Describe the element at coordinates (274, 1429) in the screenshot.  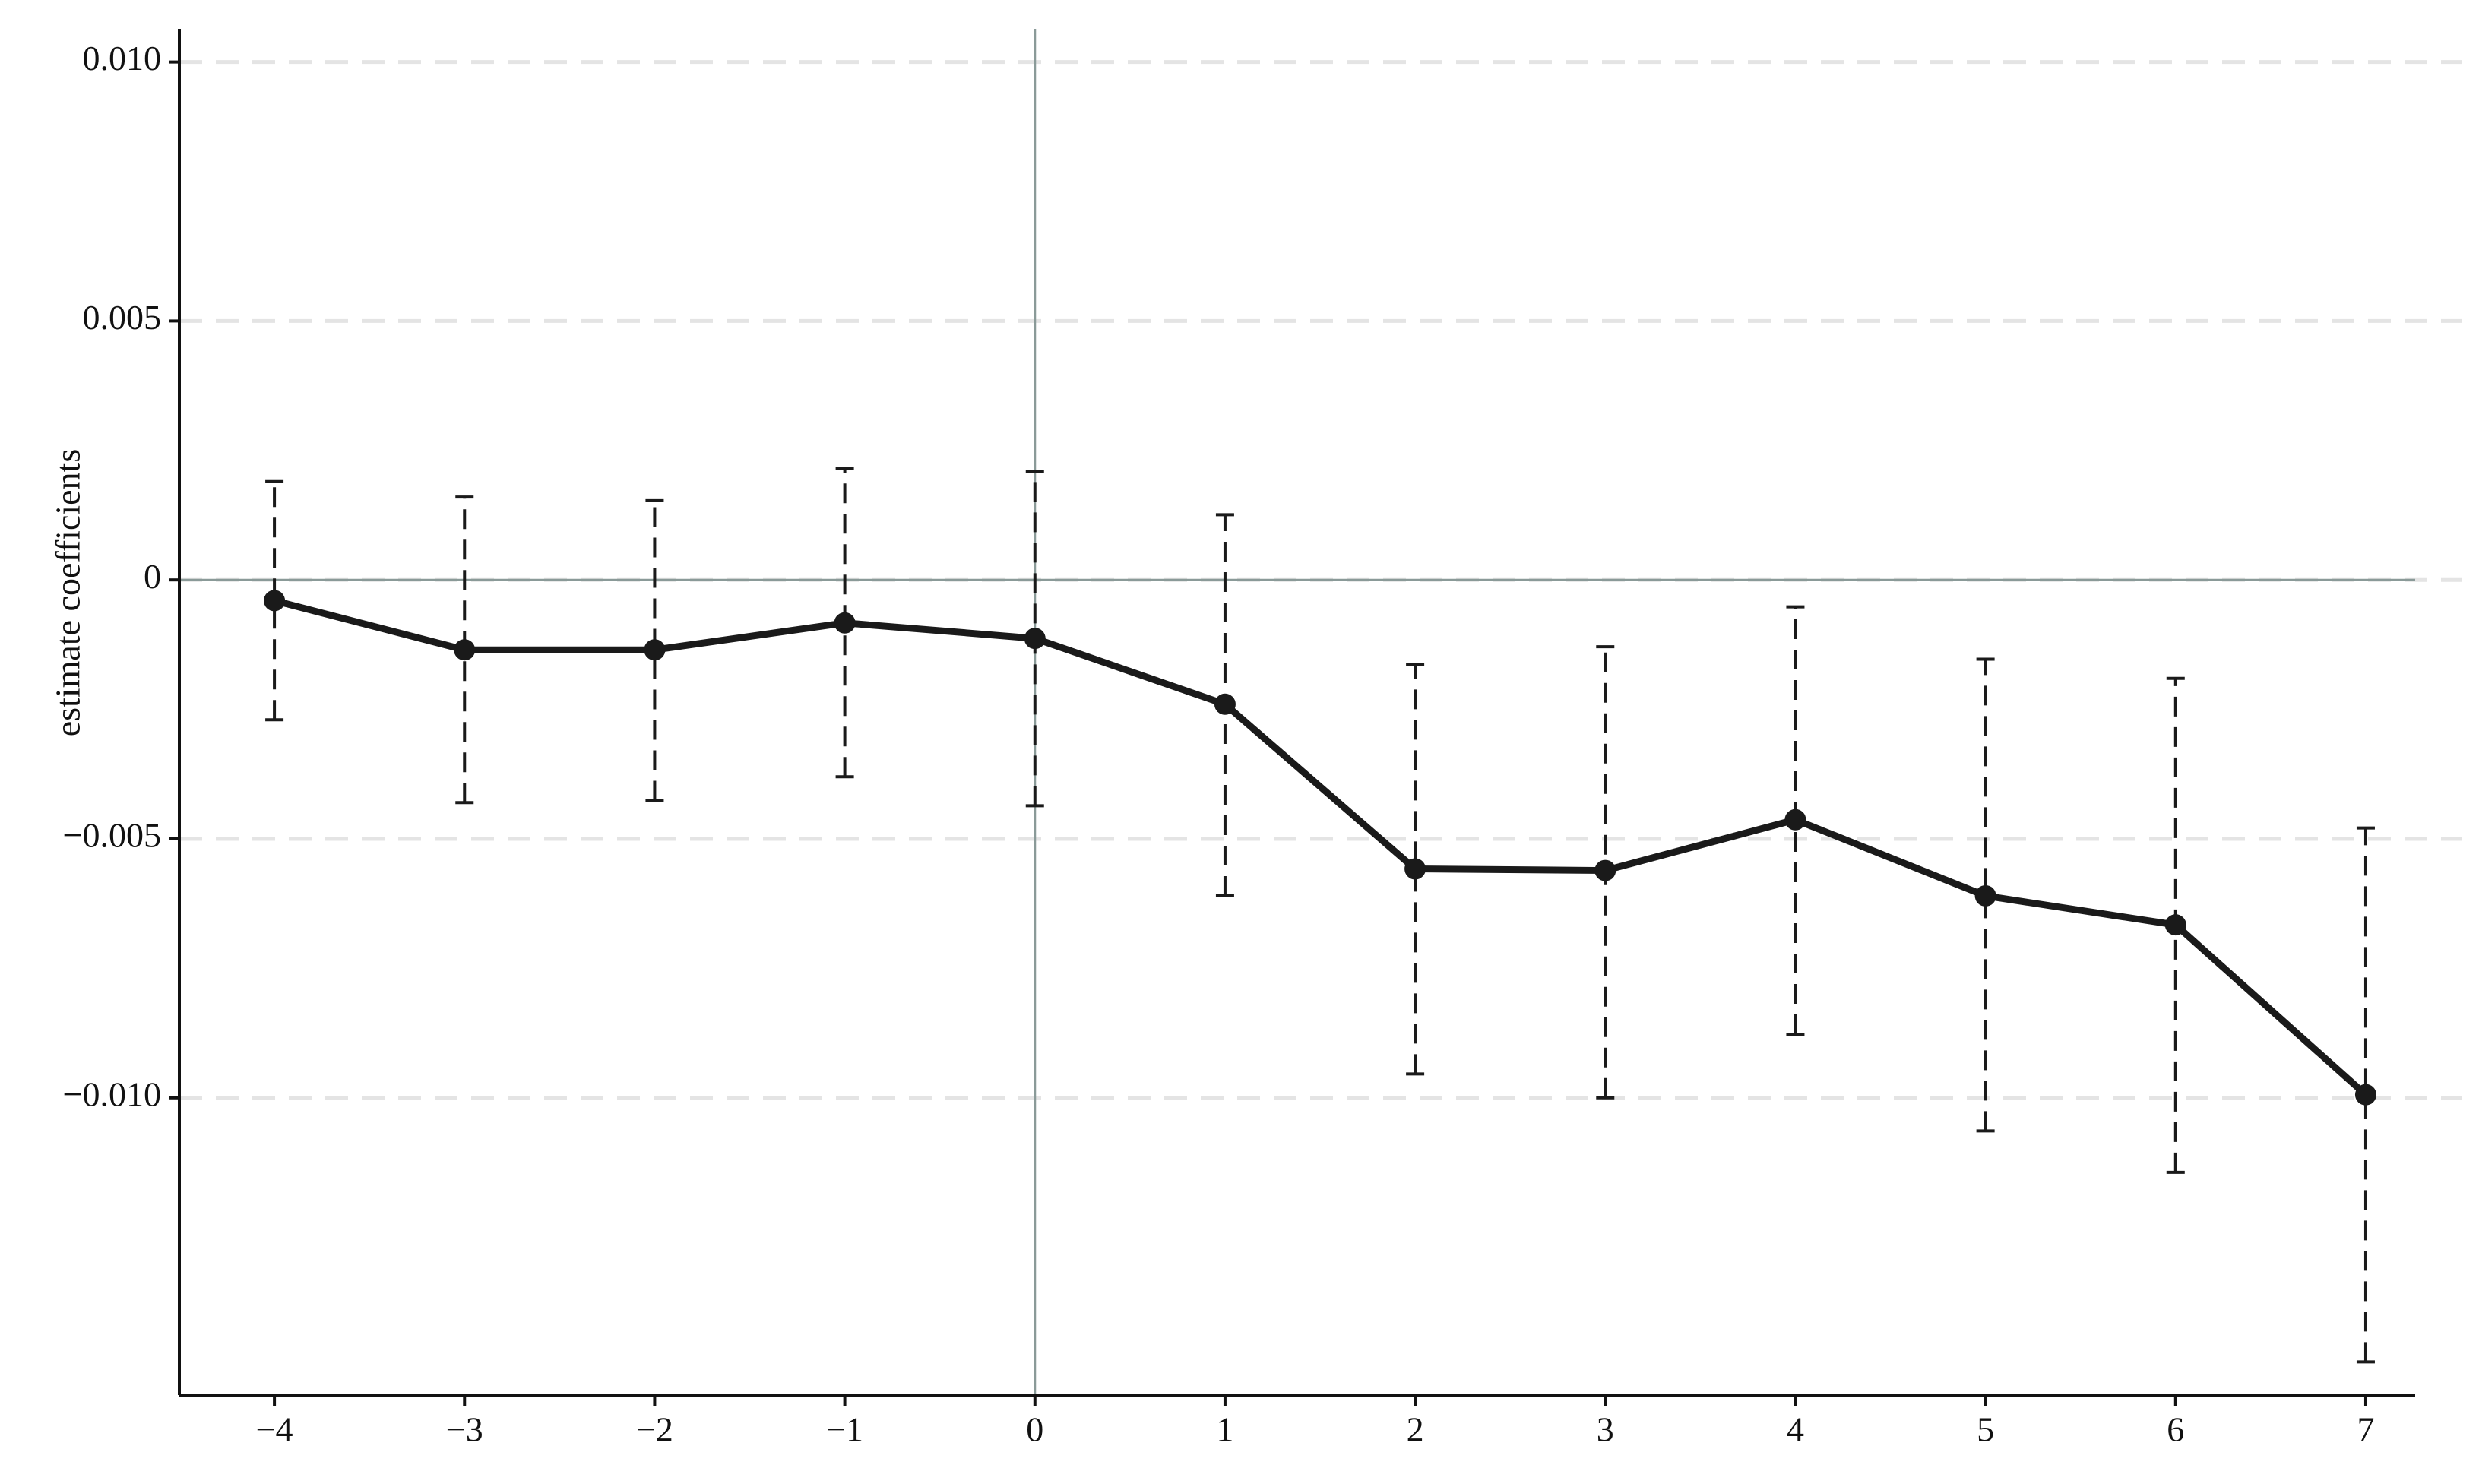
I see `x-tick-label: −4` at that location.